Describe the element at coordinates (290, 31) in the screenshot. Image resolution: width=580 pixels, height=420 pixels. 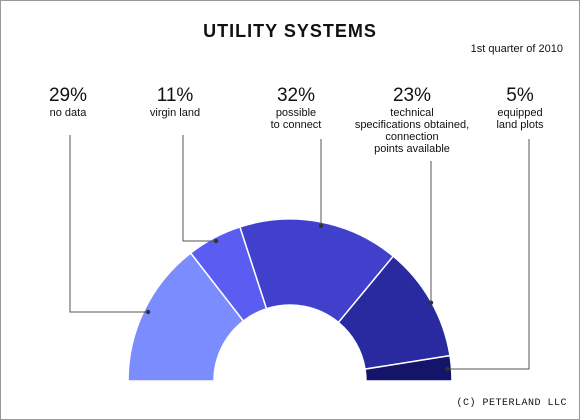
I see `chart-title: UTILITY SYSTEMS` at that location.